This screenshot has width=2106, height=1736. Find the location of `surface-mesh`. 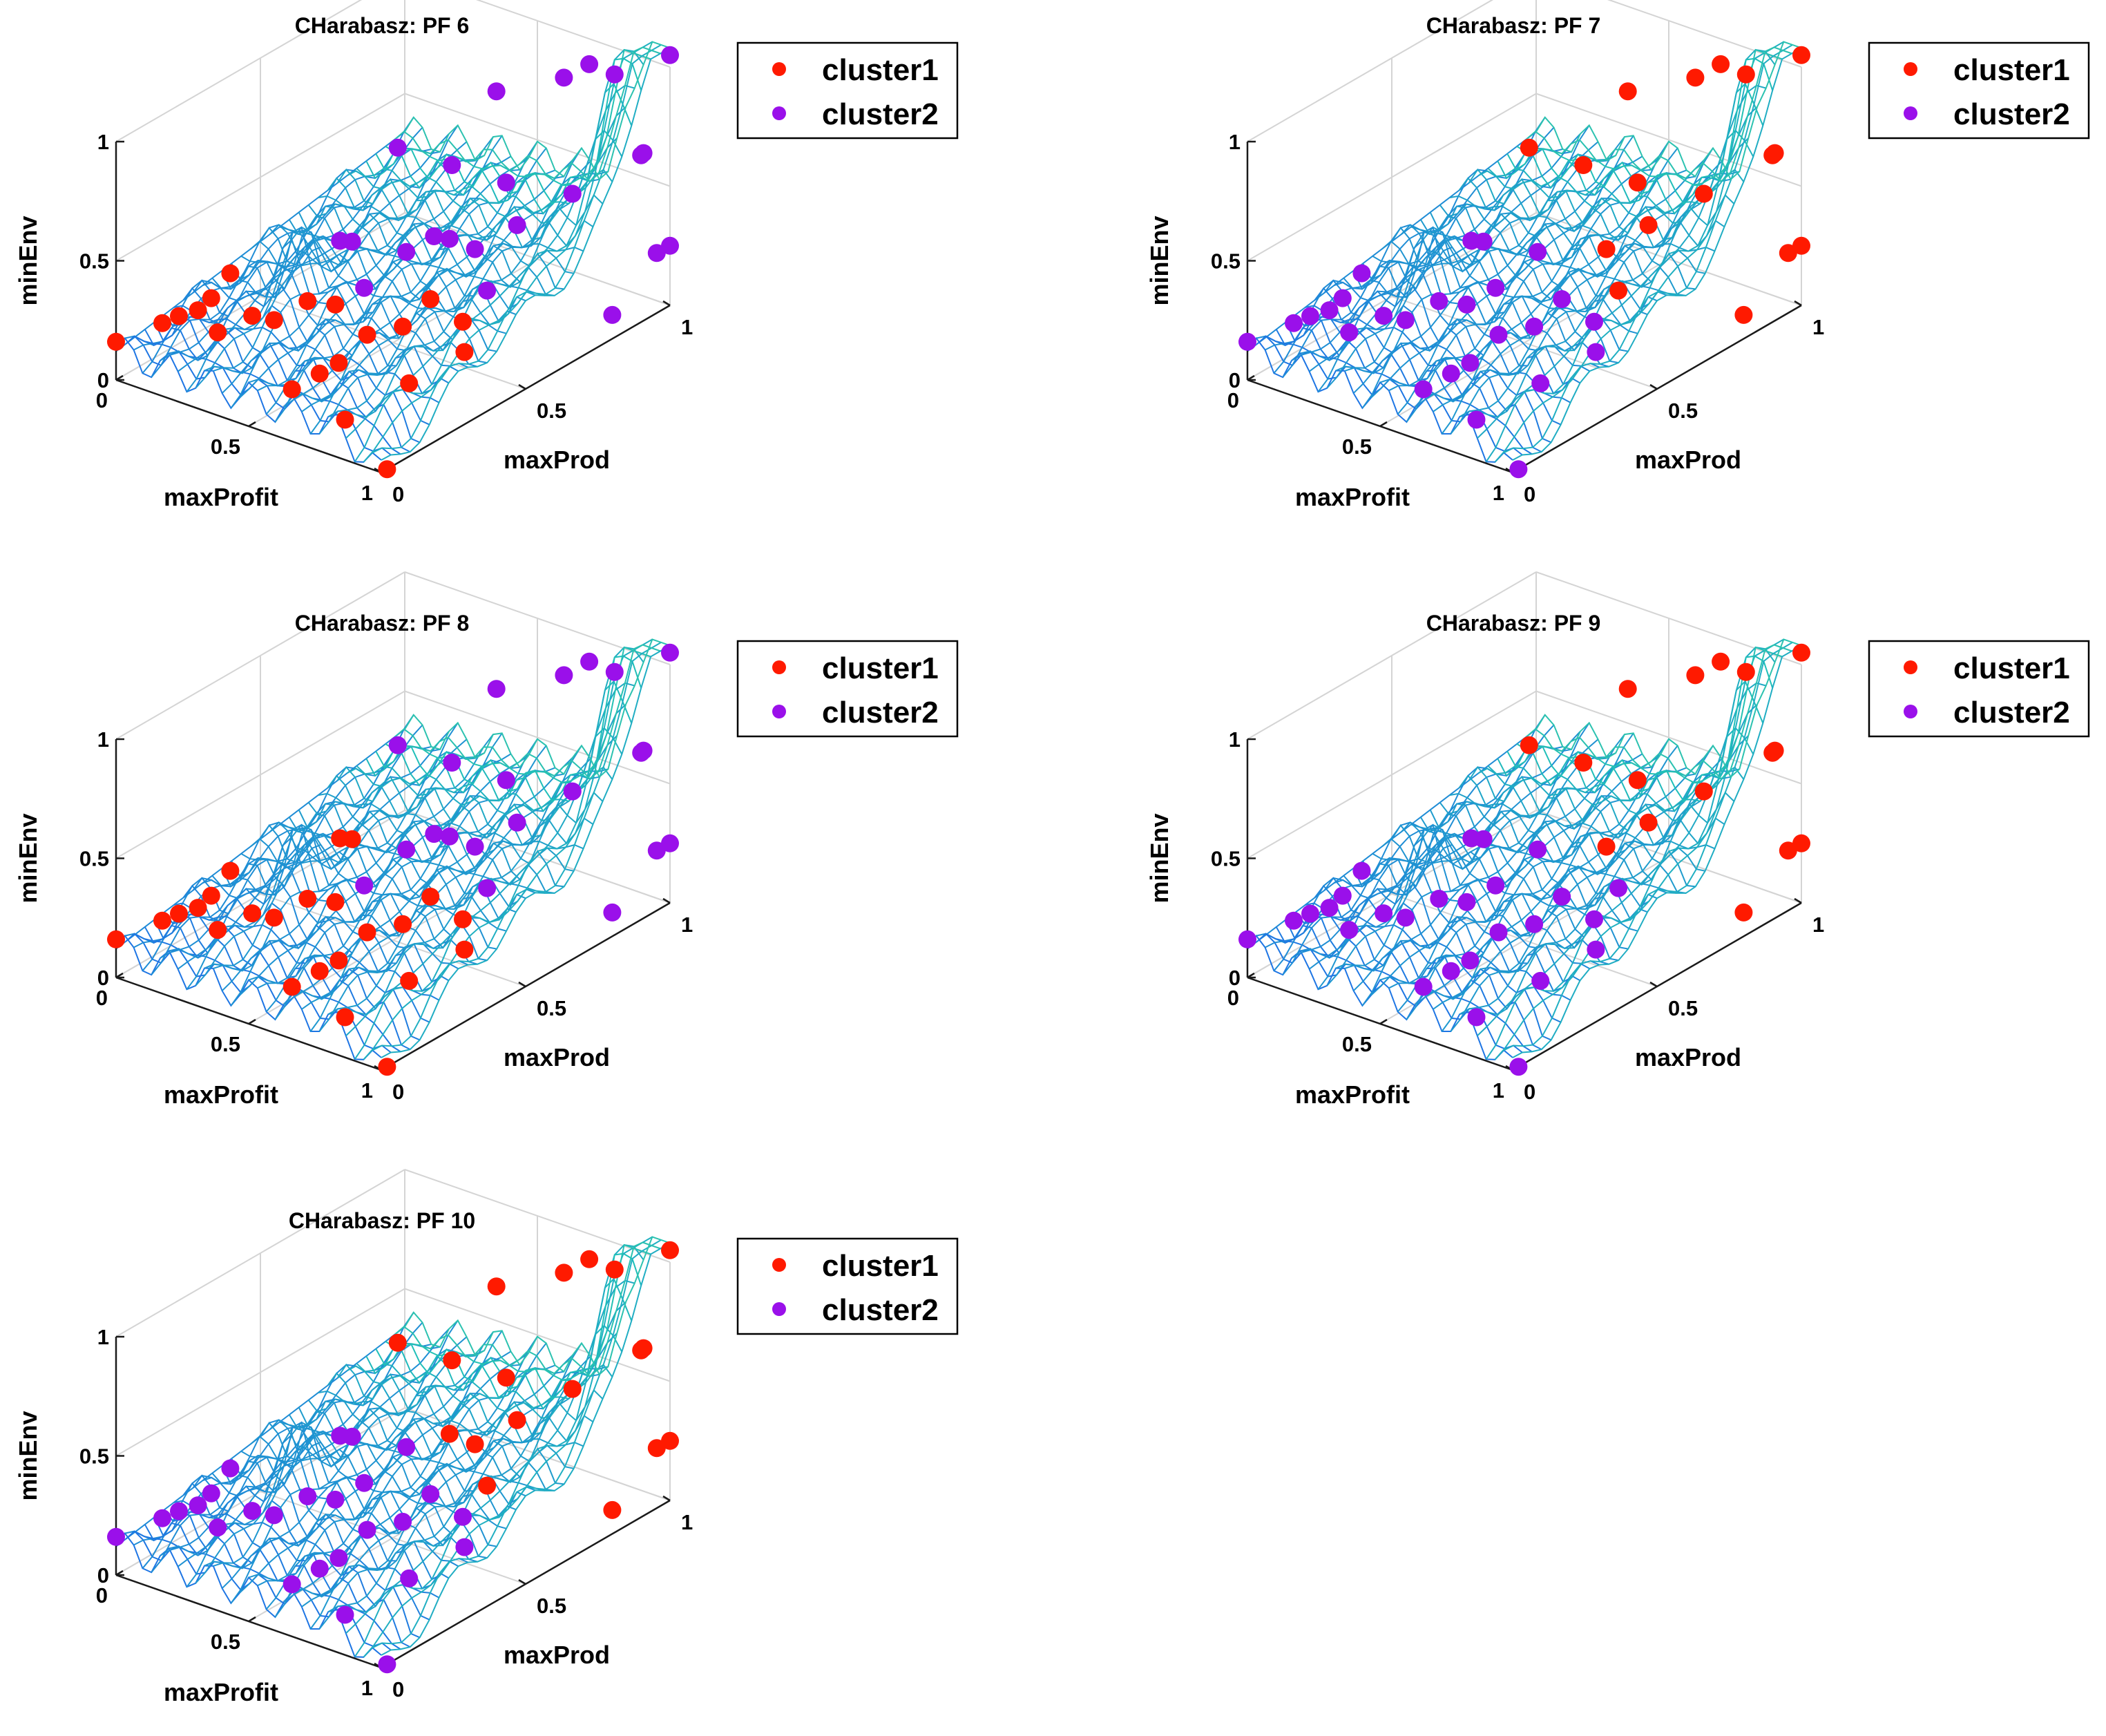

surface-mesh is located at coordinates (393, 1447).